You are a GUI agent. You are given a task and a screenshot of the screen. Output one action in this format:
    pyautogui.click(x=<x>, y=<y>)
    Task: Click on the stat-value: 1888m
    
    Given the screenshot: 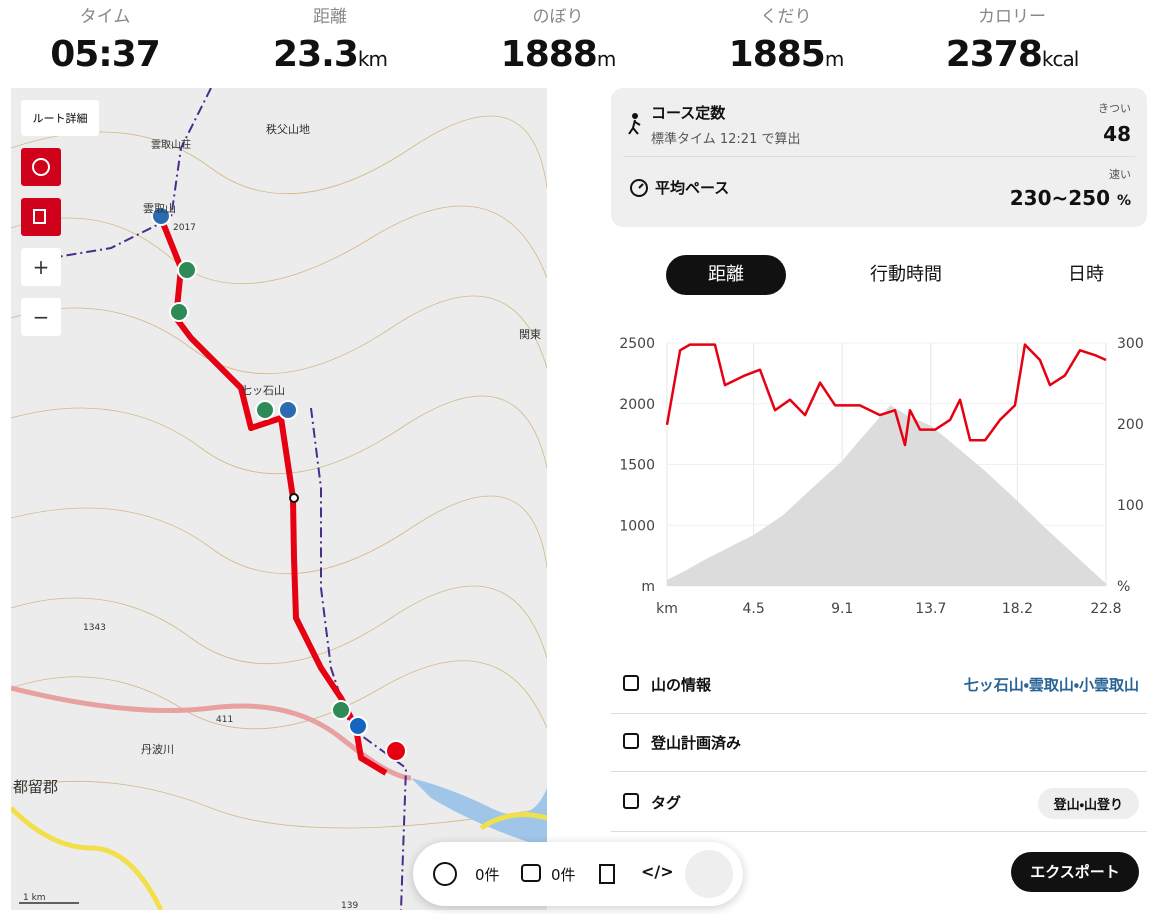 What is the action you would take?
    pyautogui.click(x=558, y=54)
    